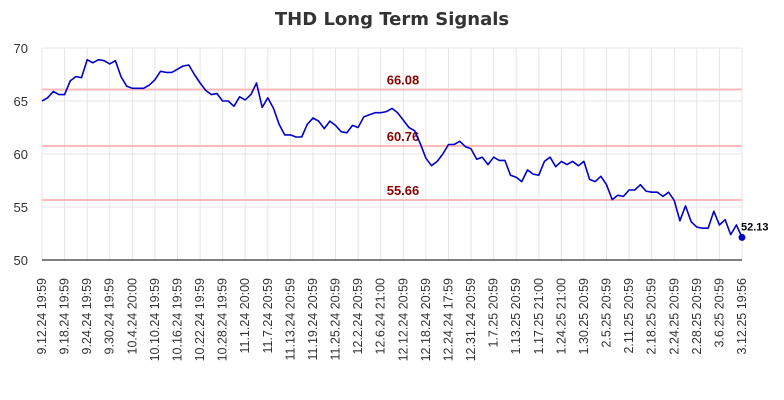 Image resolution: width=784 pixels, height=400 pixels. What do you see at coordinates (42, 316) in the screenshot?
I see `x-tick-label: 9.12.24 19:59` at bounding box center [42, 316].